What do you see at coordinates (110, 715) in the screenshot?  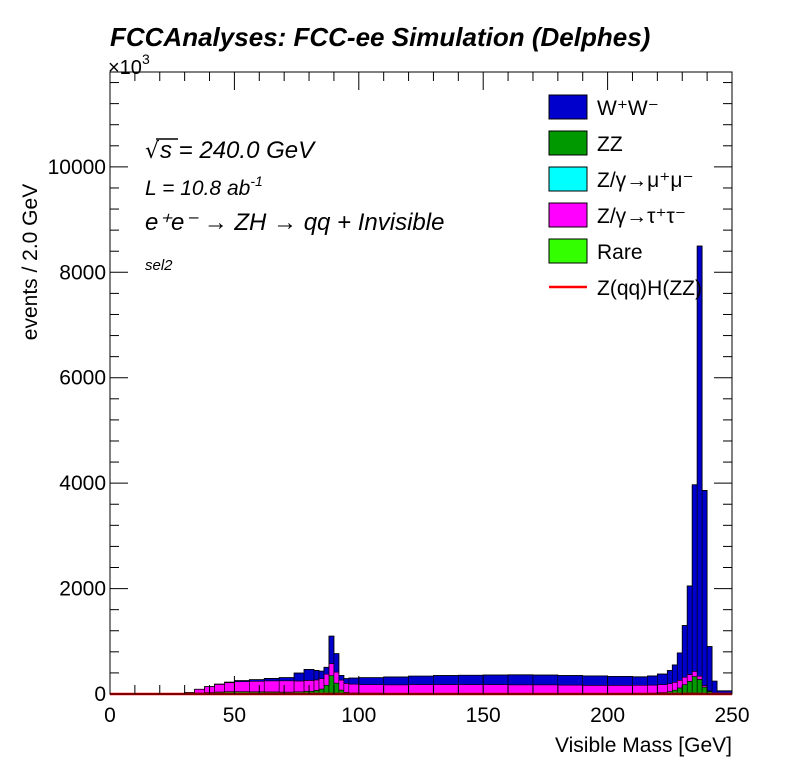 I see `x-tick-label: 0` at bounding box center [110, 715].